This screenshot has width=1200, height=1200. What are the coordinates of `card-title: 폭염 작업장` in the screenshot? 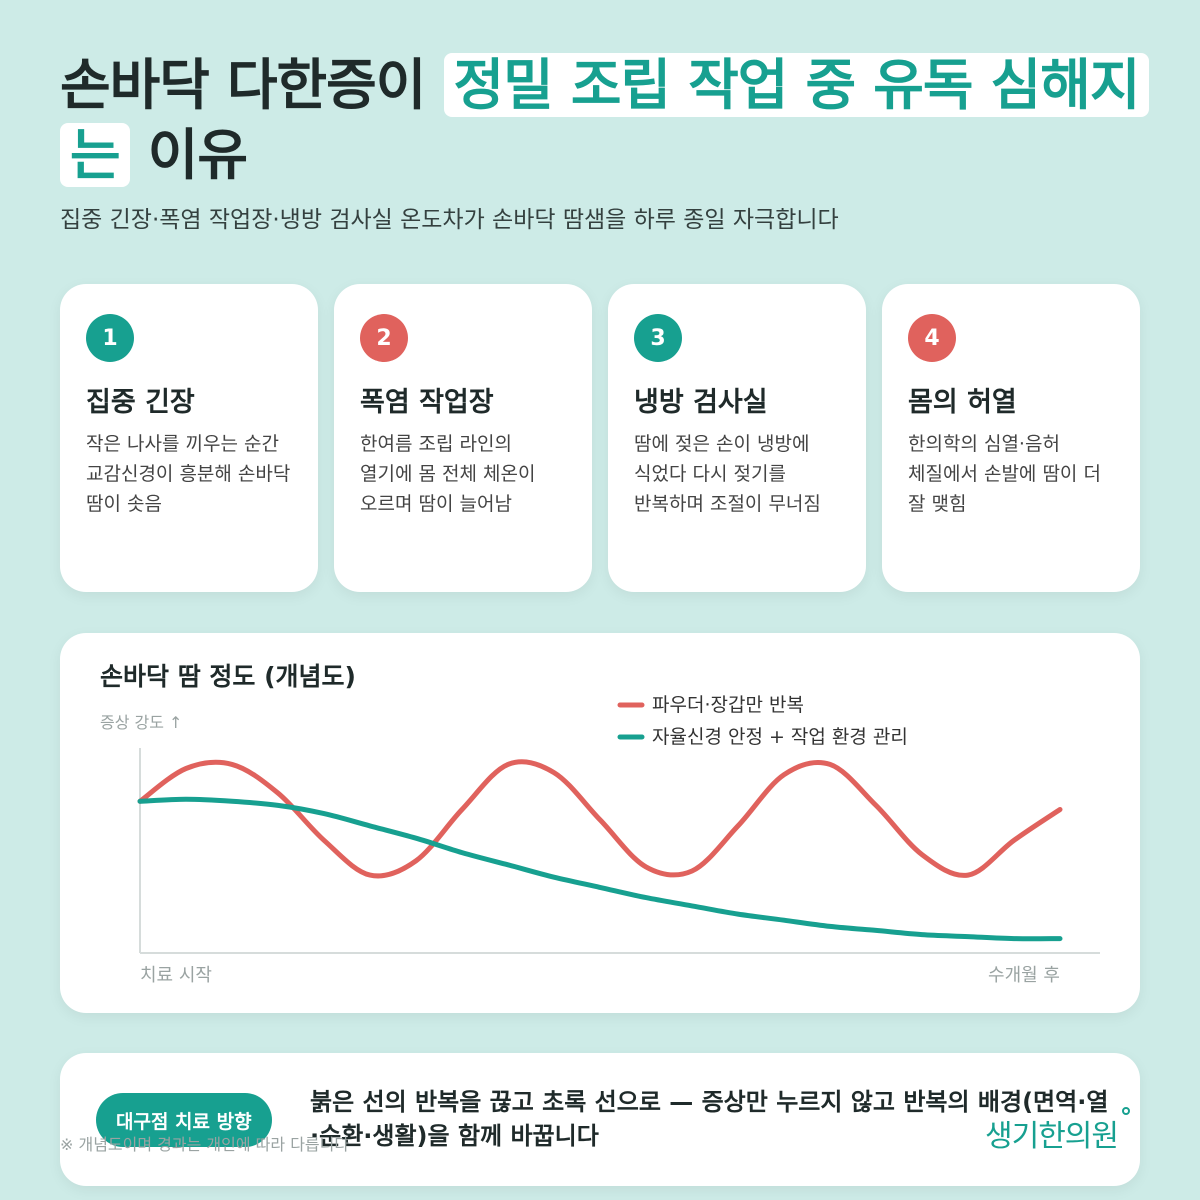 It's located at (427, 402).